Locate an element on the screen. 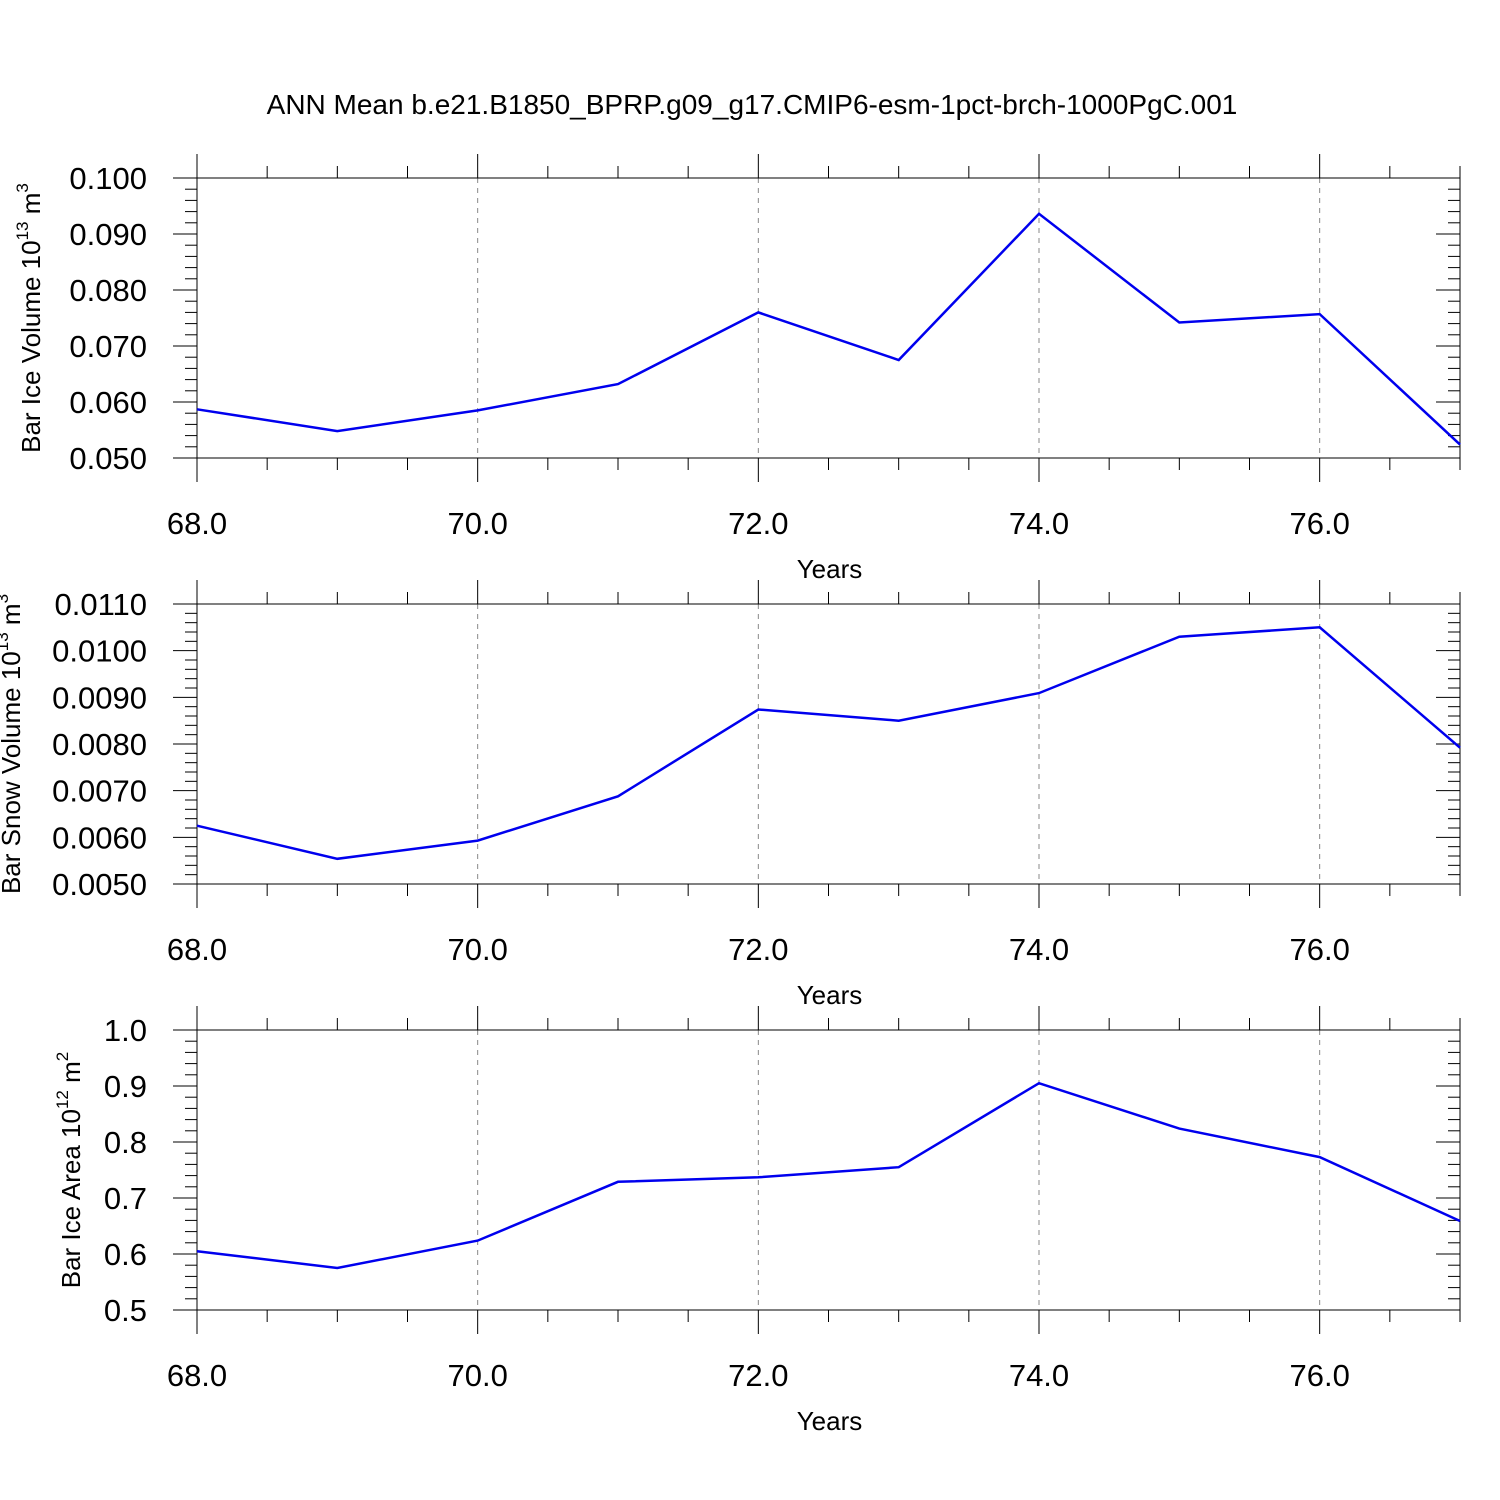 The height and width of the screenshot is (1500, 1500). y-tick-label: 0.050 is located at coordinates (108, 458).